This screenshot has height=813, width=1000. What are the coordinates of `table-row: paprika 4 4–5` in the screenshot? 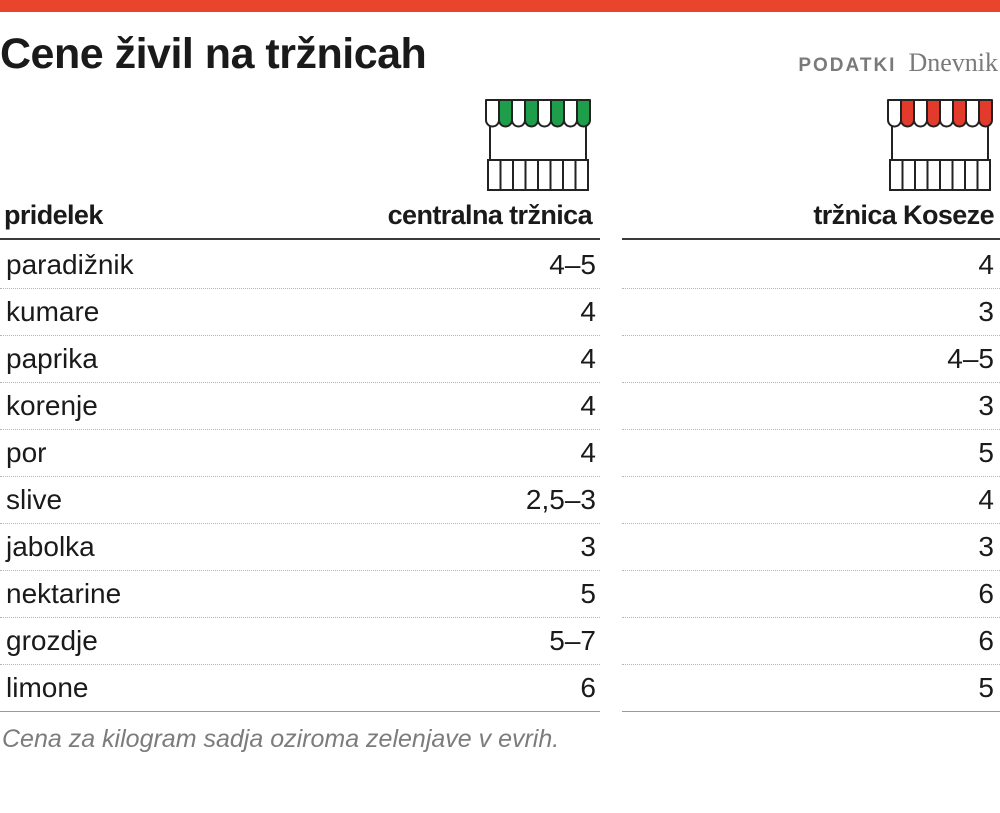 It's located at (500, 359).